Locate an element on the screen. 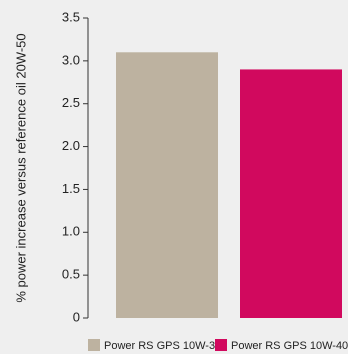  legend-label: Power RS GPS 10W-40 is located at coordinates (289, 346).